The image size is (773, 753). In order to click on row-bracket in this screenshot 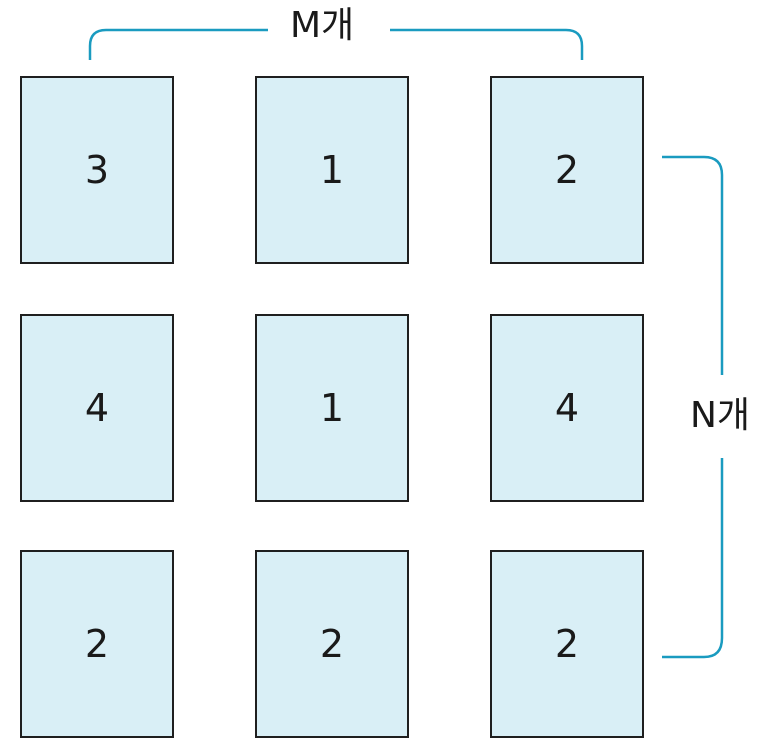, I will do `click(693, 407)`.